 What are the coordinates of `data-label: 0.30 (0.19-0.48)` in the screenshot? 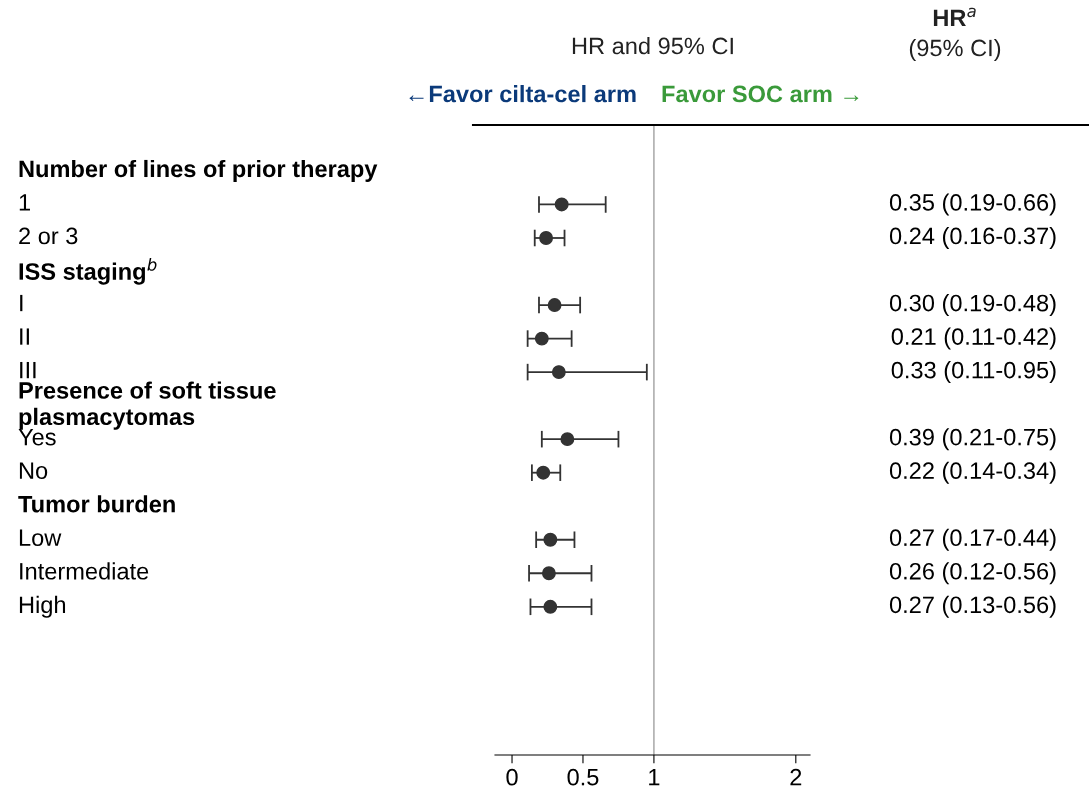 It's located at (972, 305).